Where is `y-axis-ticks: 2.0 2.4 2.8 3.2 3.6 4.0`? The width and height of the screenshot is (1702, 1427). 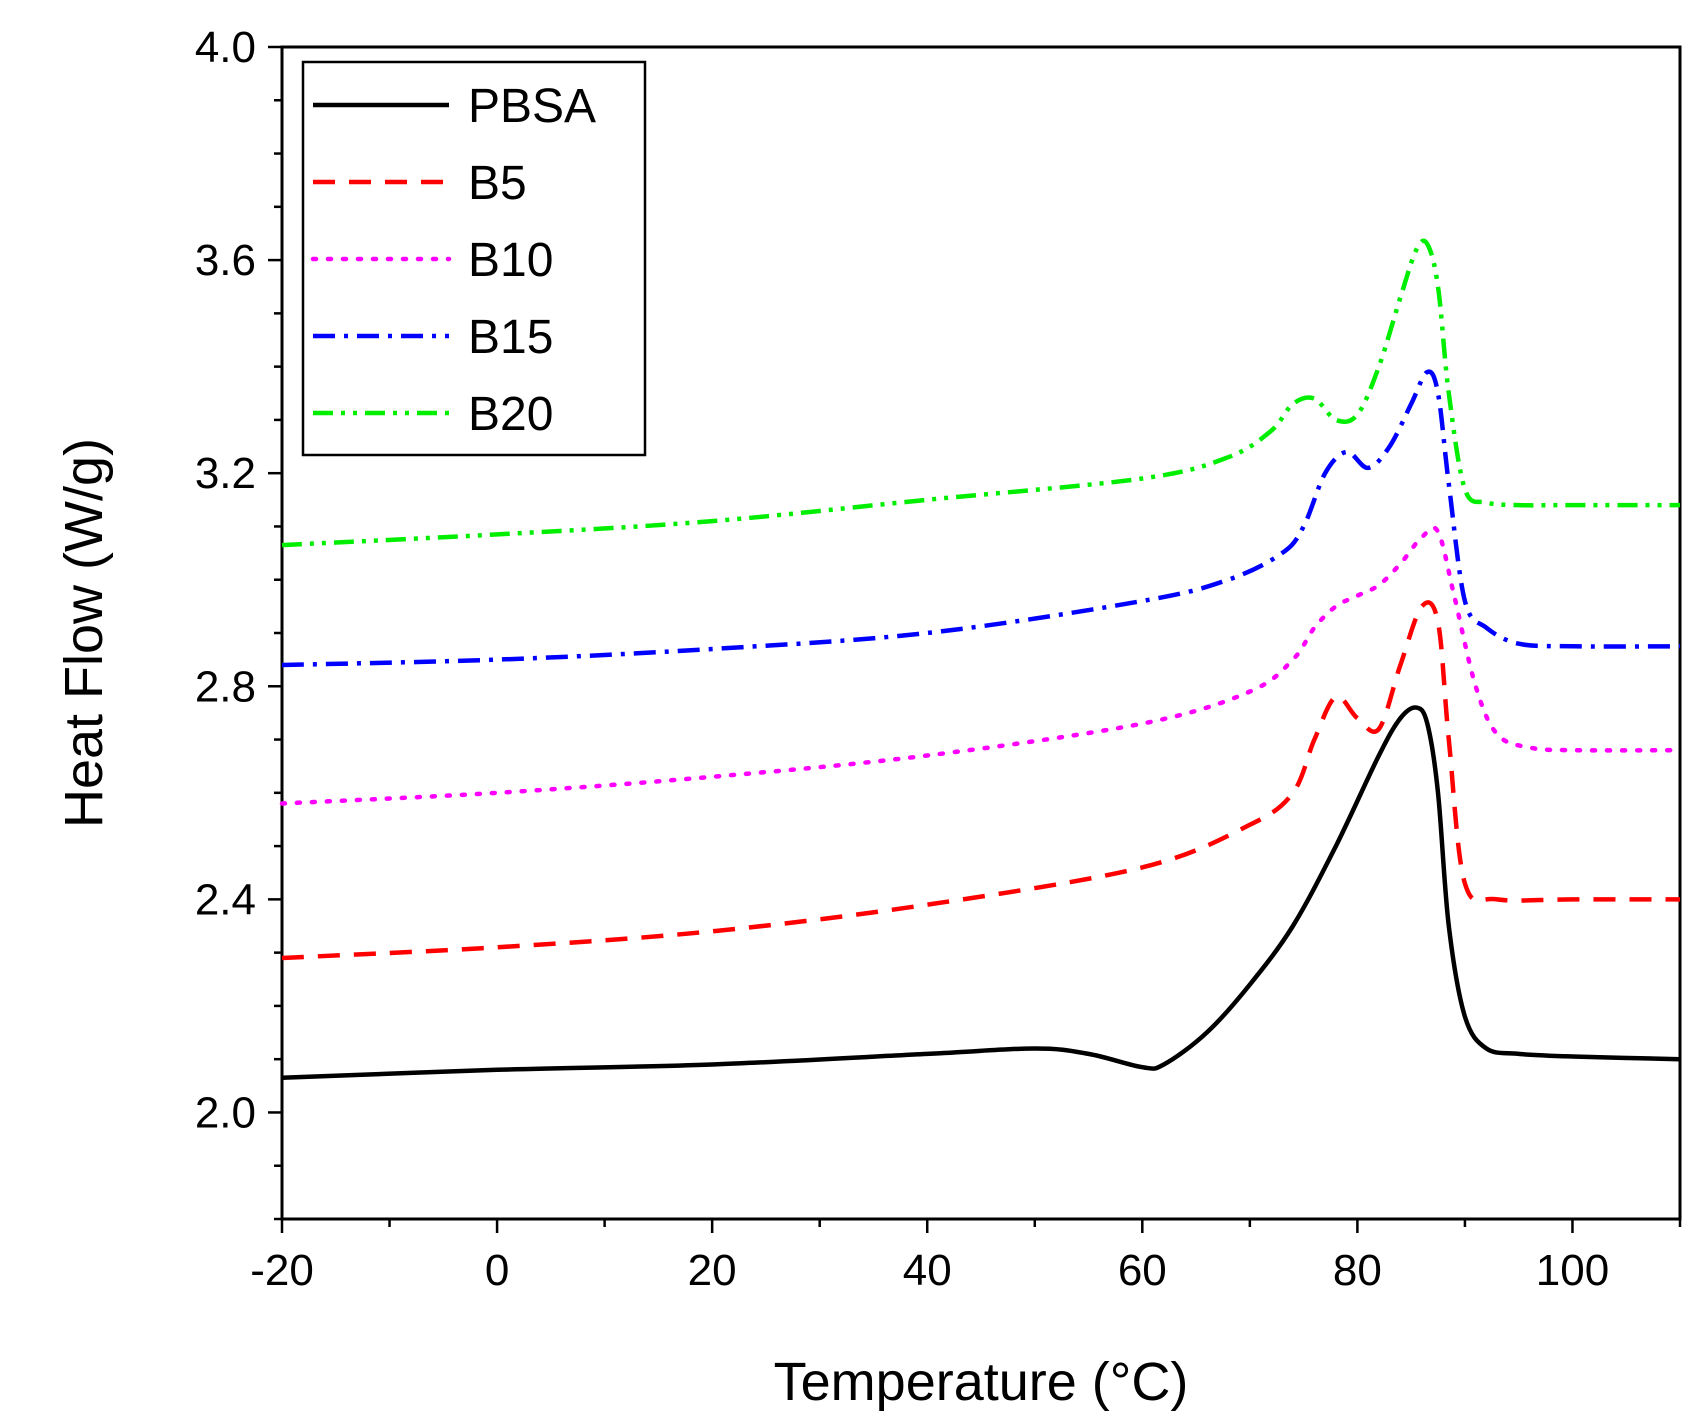
y-axis-ticks: 2.0 2.4 2.8 3.2 3.6 4.0 is located at coordinates (238, 622).